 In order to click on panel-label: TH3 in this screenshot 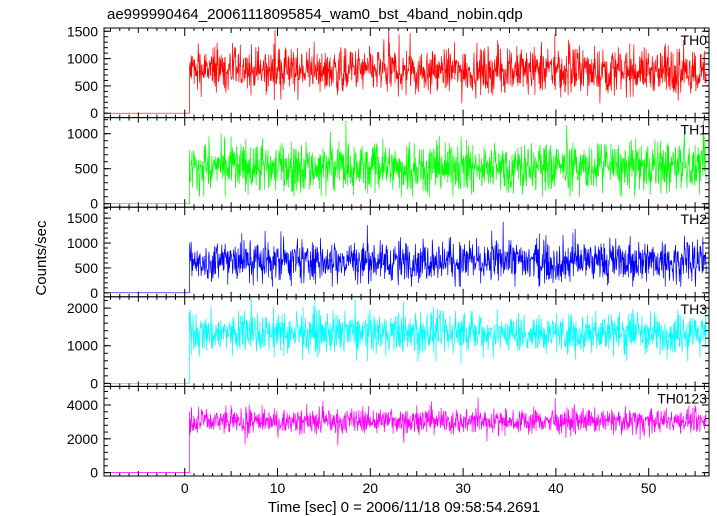, I will do `click(694, 309)`.